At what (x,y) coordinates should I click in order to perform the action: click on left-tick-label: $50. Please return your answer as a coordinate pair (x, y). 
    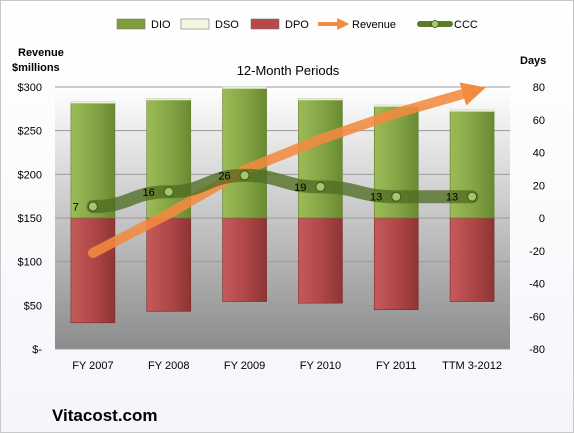
    Looking at the image, I should click on (33, 306).